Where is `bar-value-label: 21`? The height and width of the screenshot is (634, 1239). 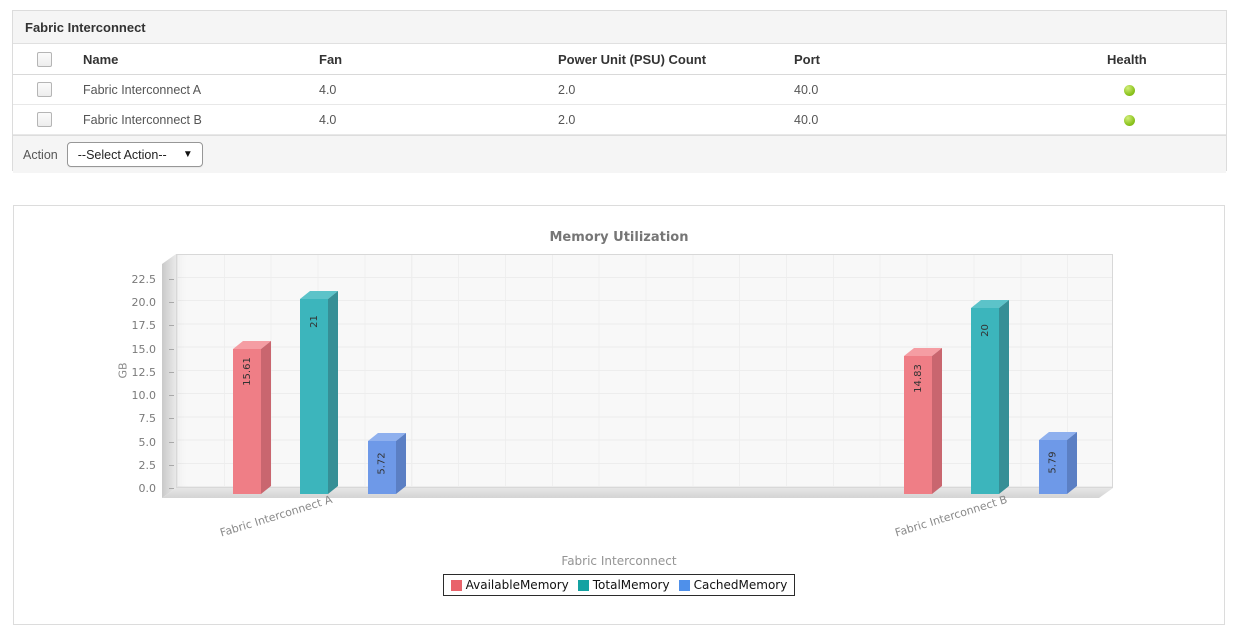 bar-value-label: 21 is located at coordinates (314, 321).